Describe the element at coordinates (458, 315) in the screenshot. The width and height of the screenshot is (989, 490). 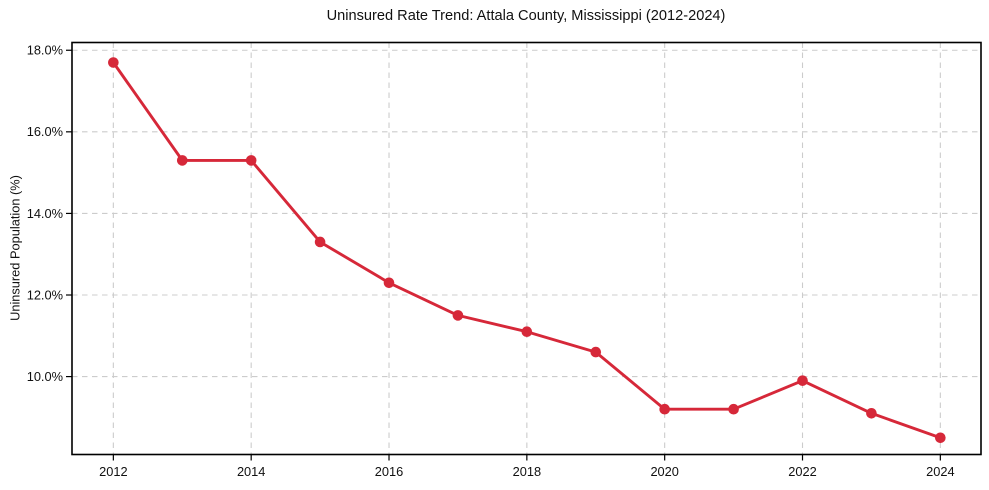
I see `data-point-2017` at that location.